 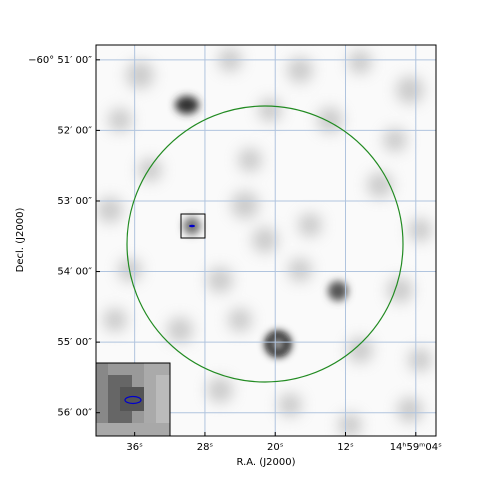 What do you see at coordinates (74, 342) in the screenshot?
I see `y-tick-label: 55′ 00″` at bounding box center [74, 342].